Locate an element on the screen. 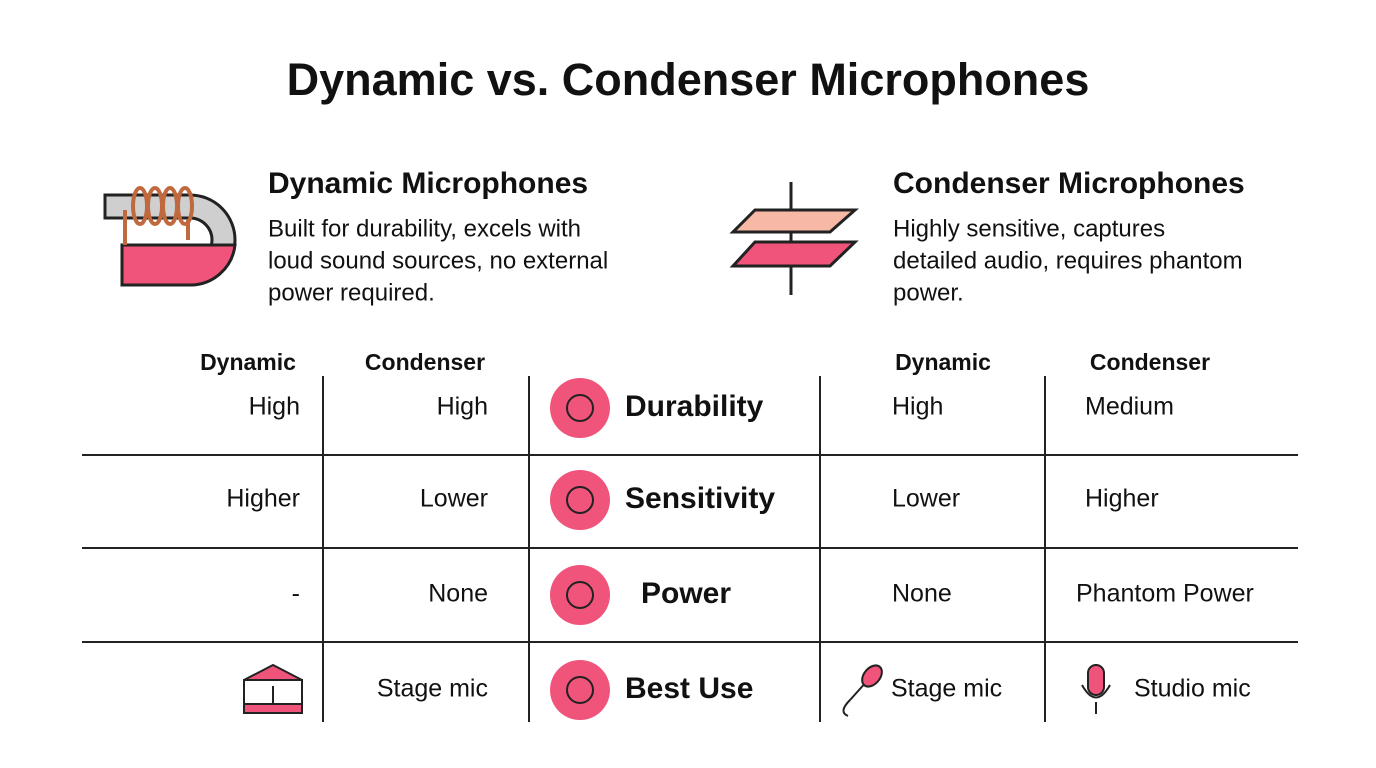  table-cell: Medium is located at coordinates (1129, 407).